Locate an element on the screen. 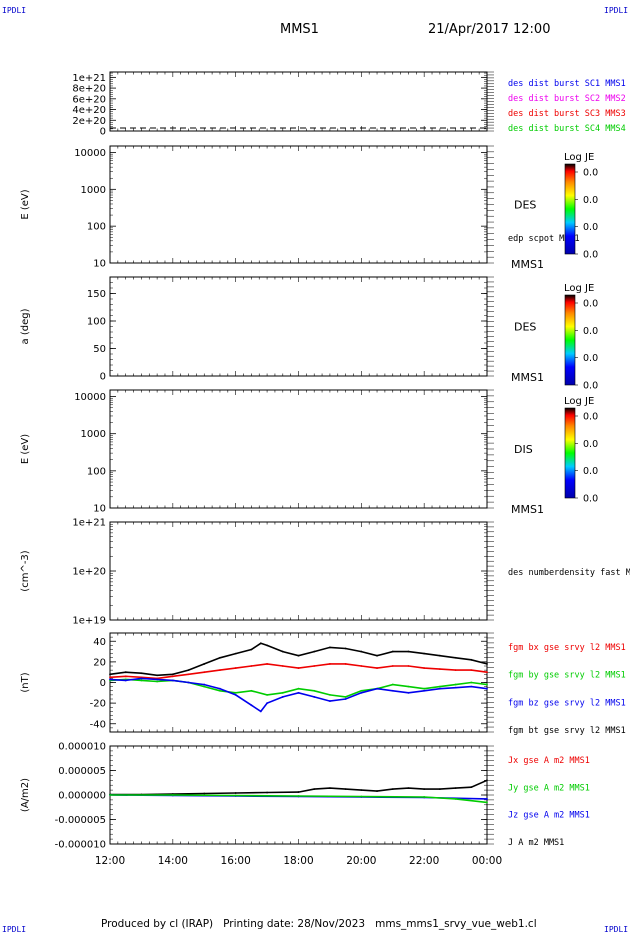  x-tick-label: 18:00 is located at coordinates (298, 861).